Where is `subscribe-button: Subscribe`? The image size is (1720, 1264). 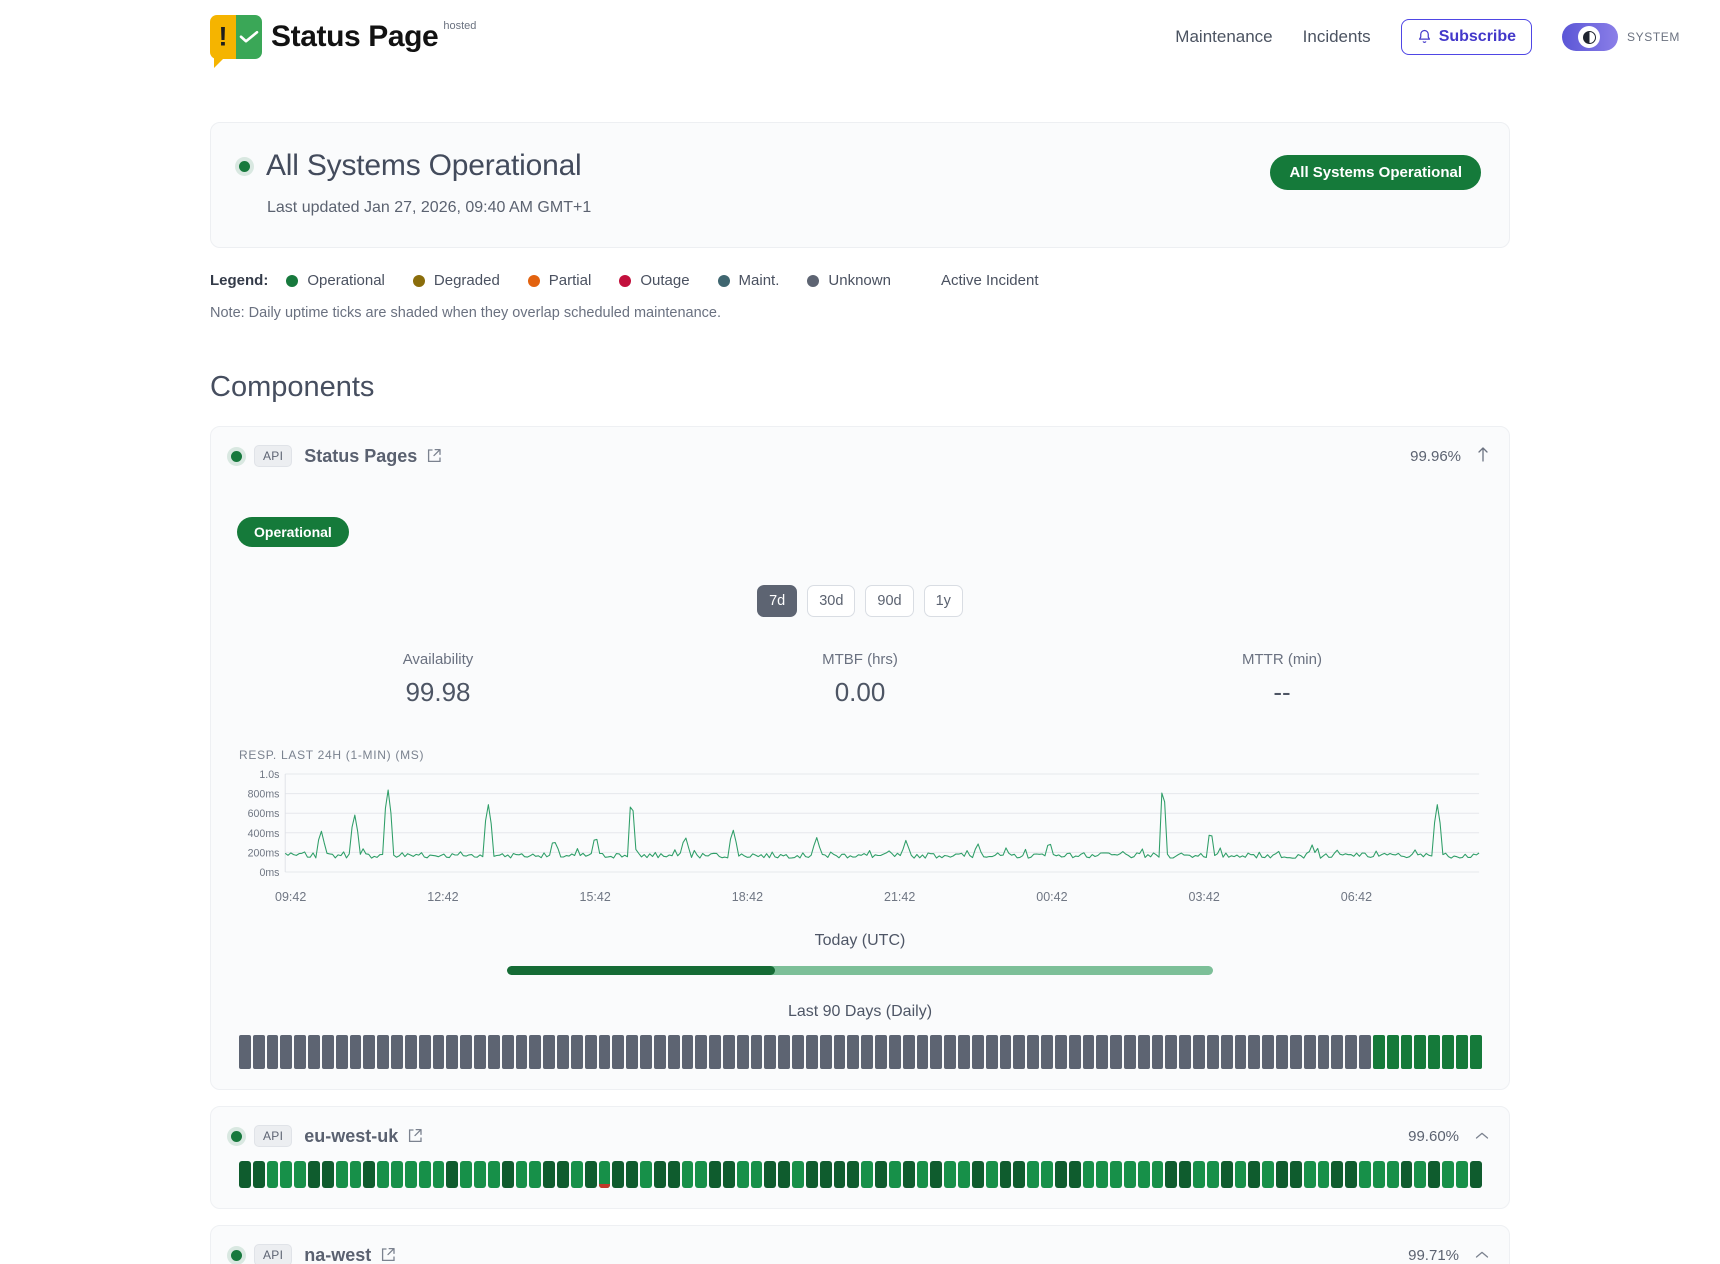
subscribe-button: Subscribe is located at coordinates (1466, 37).